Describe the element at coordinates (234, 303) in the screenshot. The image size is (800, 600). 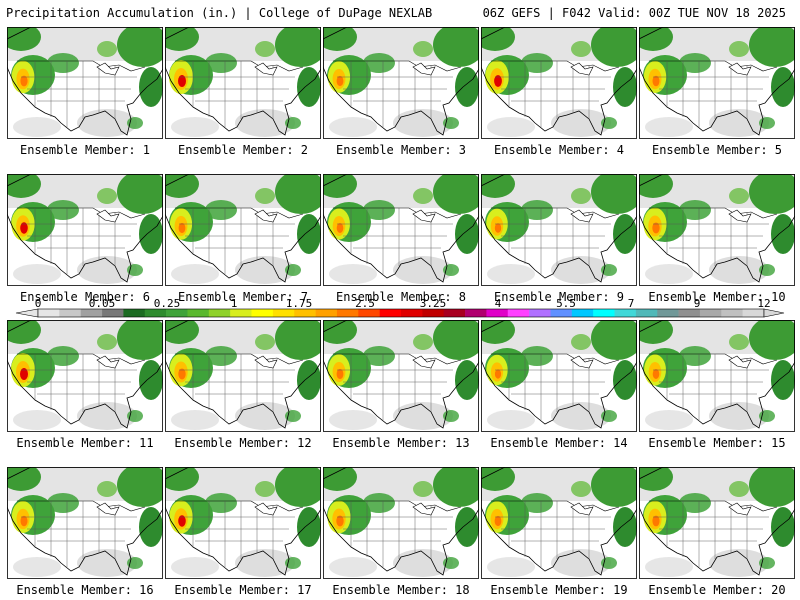
I see `colorbar-tick-label: 1` at that location.